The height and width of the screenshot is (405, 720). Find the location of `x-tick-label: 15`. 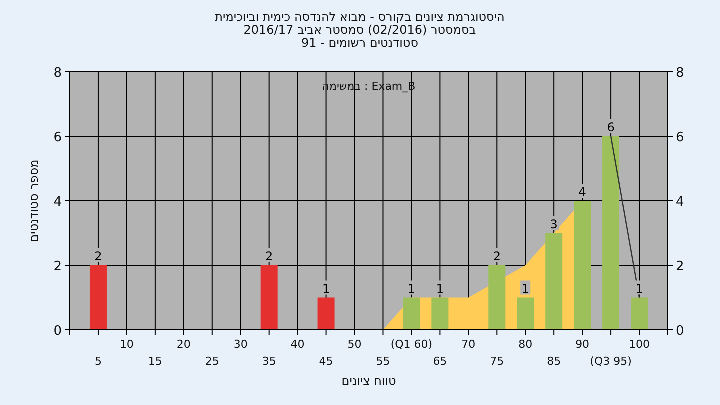

x-tick-label: 15 is located at coordinates (155, 361).